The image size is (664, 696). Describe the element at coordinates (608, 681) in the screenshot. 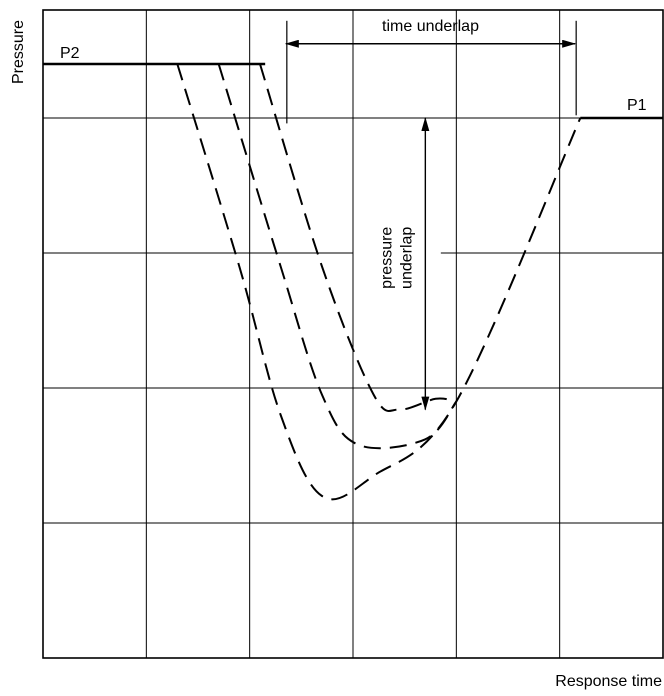

I see `x-axis-label: Response time` at that location.